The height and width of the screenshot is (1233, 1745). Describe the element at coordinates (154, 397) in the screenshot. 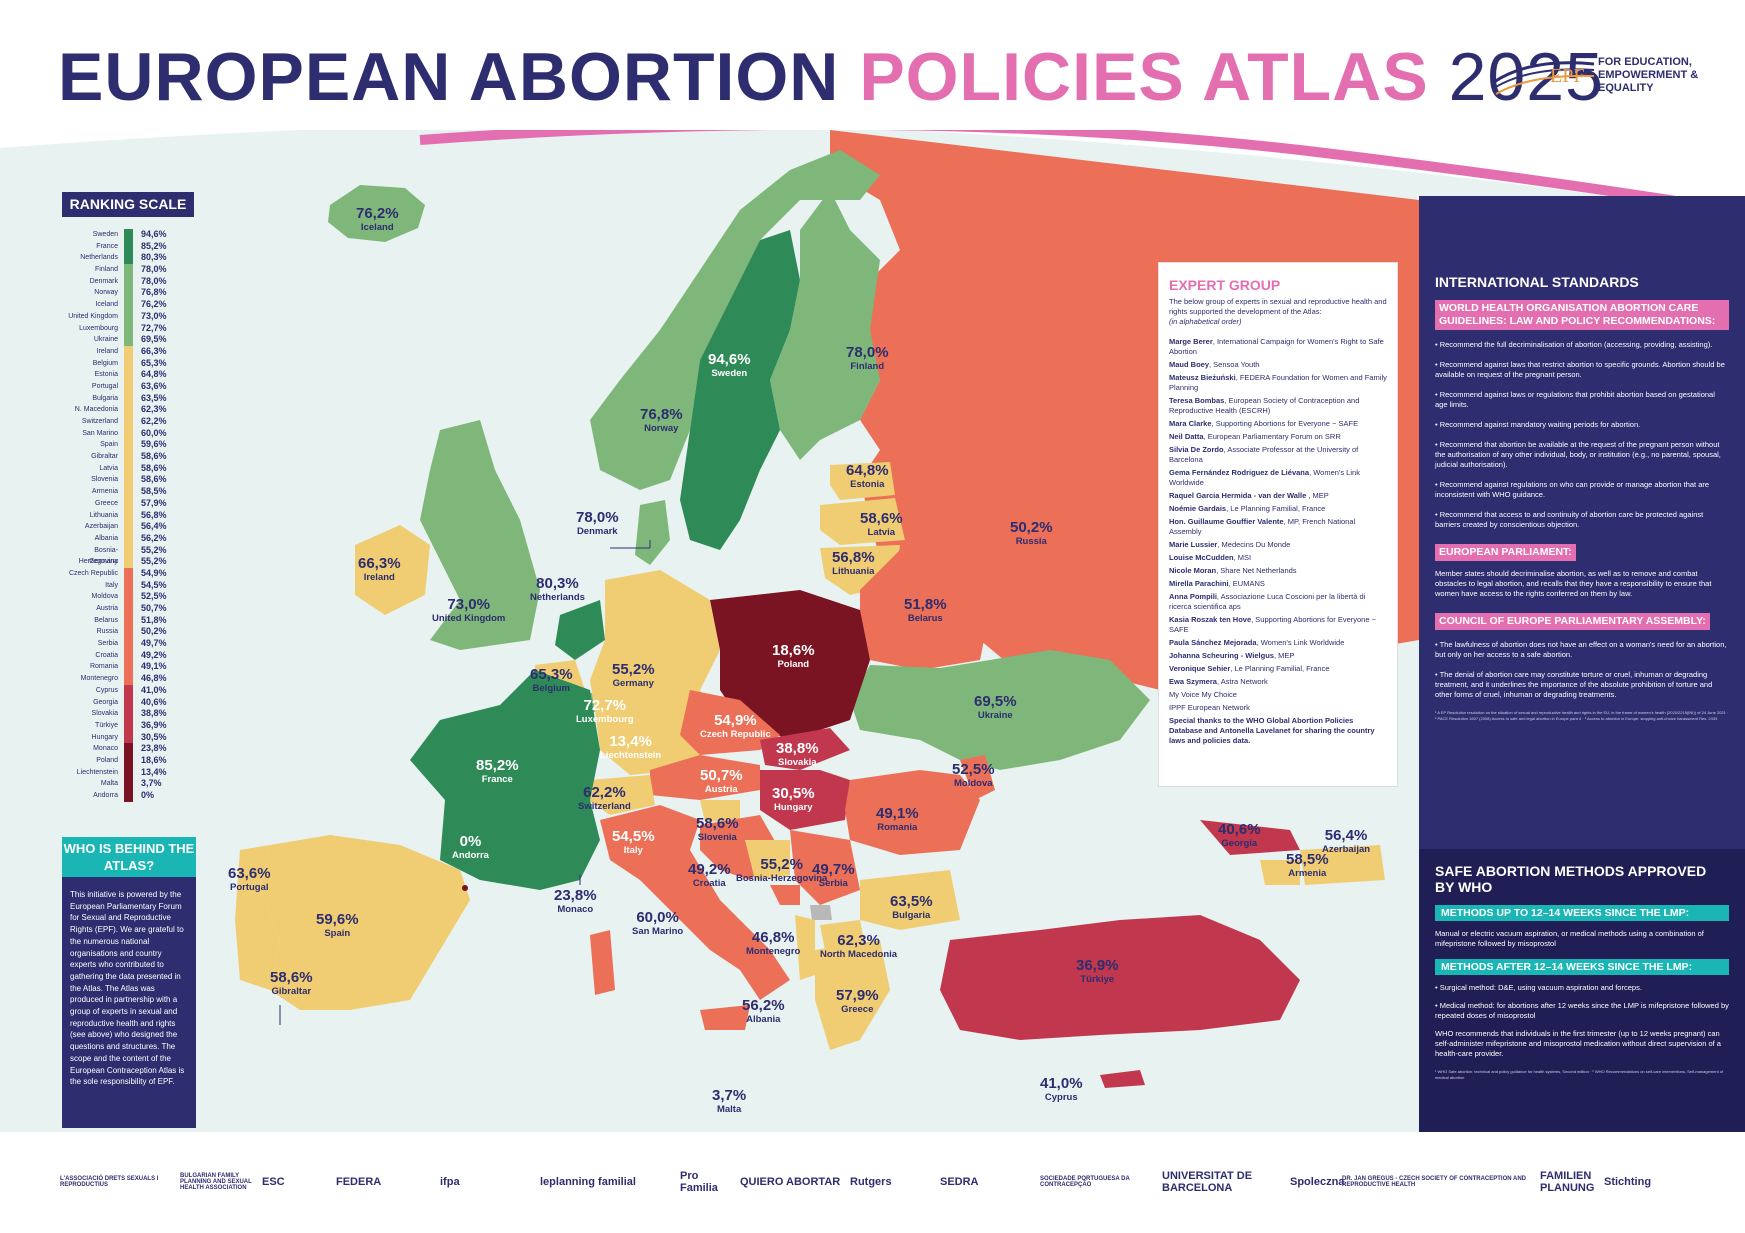

I see `ranking-value: 63,5%` at that location.